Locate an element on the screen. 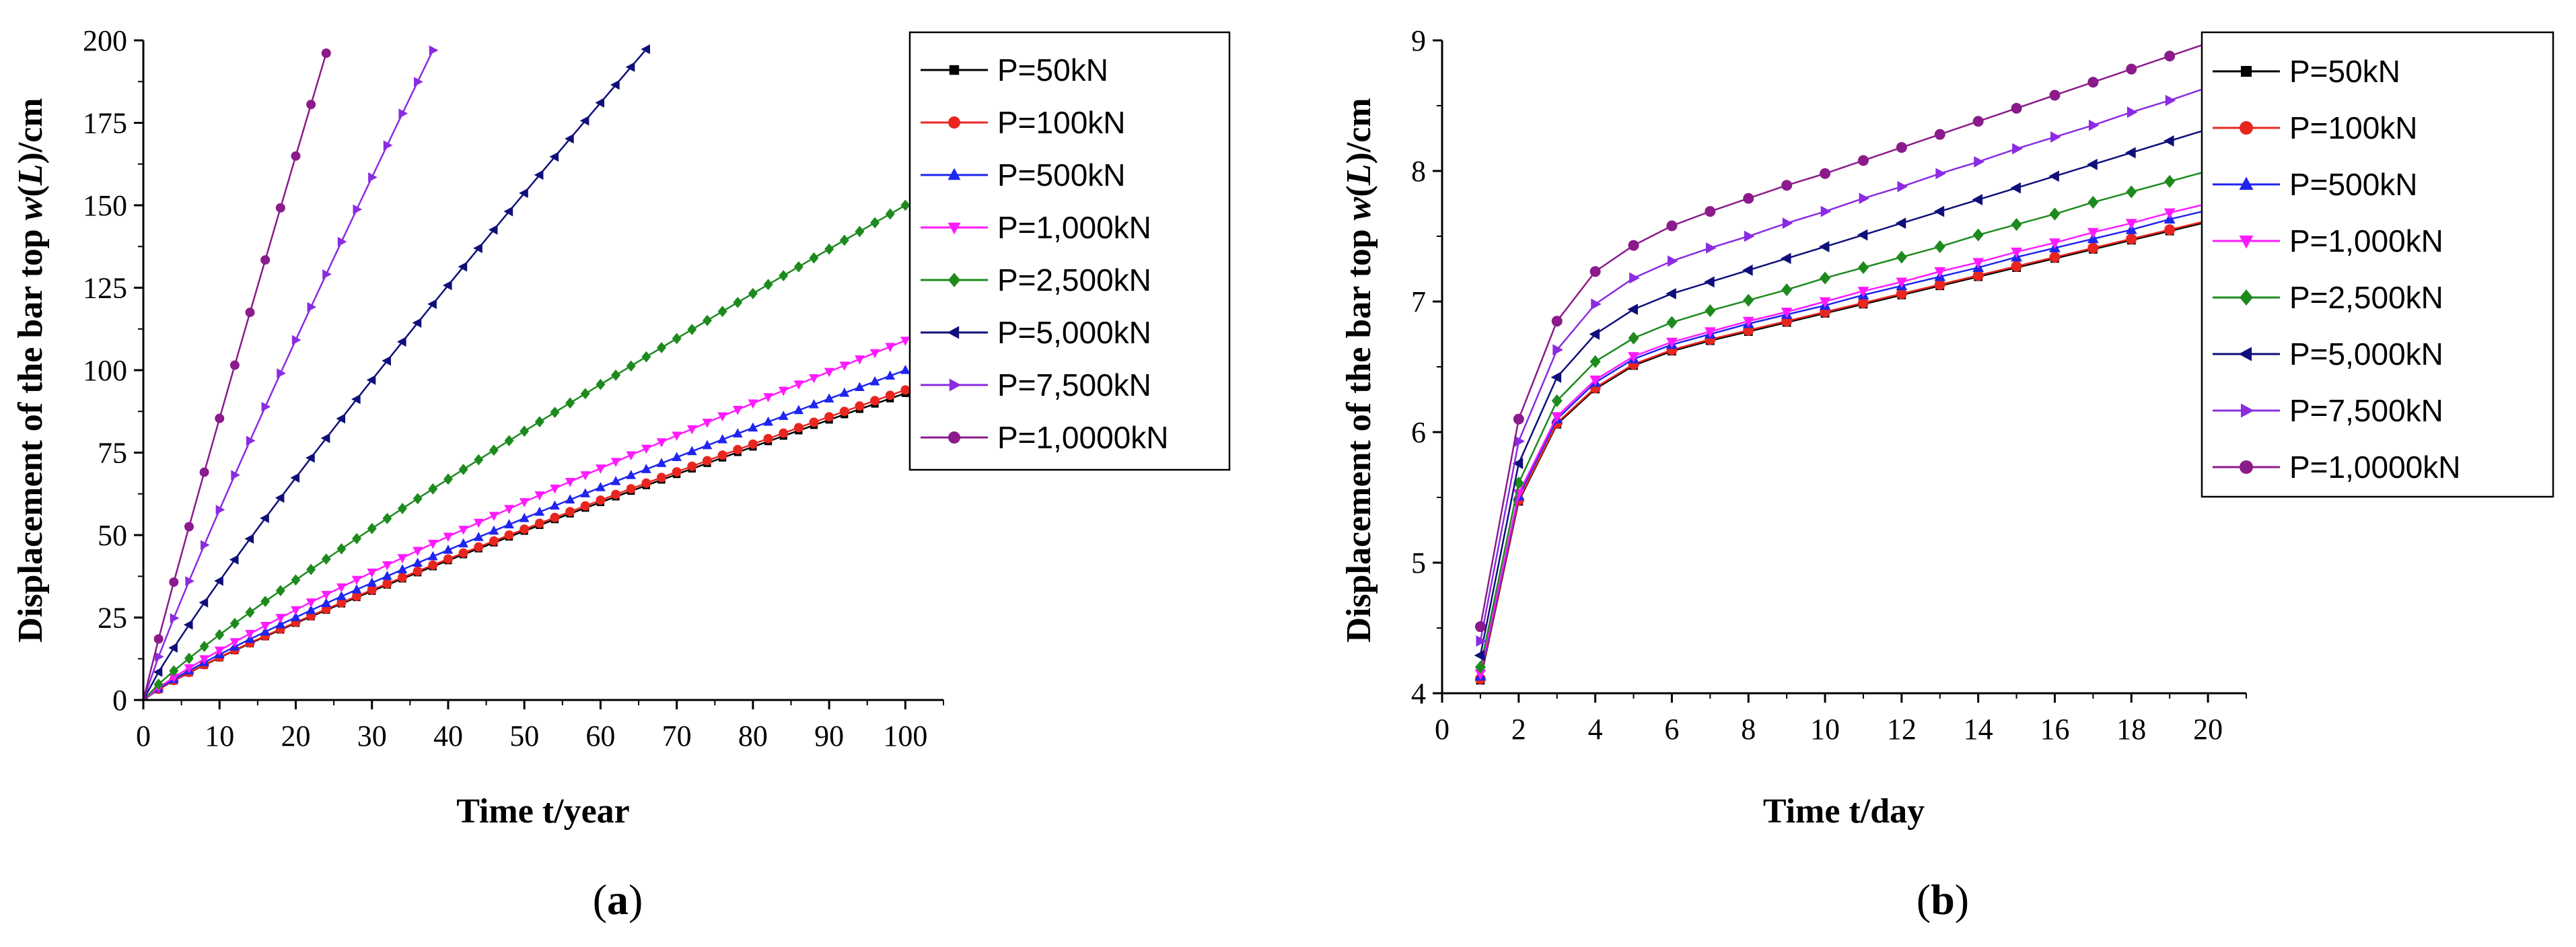 The width and height of the screenshot is (2576, 947). chart-a-legend-box is located at coordinates (1069, 251).